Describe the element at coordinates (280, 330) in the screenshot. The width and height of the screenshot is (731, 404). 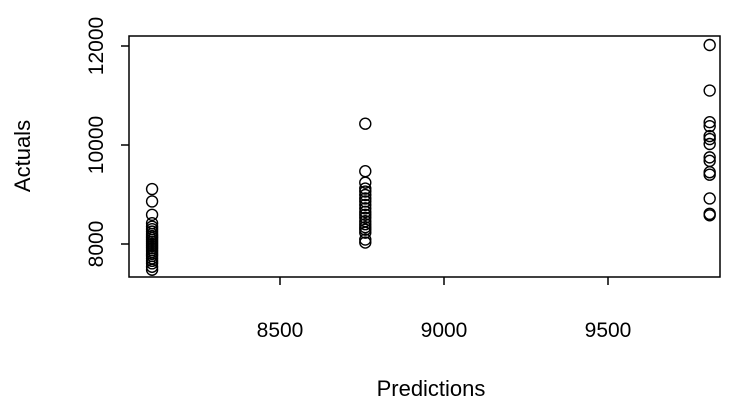
I see `x-tick-label: 8500` at that location.